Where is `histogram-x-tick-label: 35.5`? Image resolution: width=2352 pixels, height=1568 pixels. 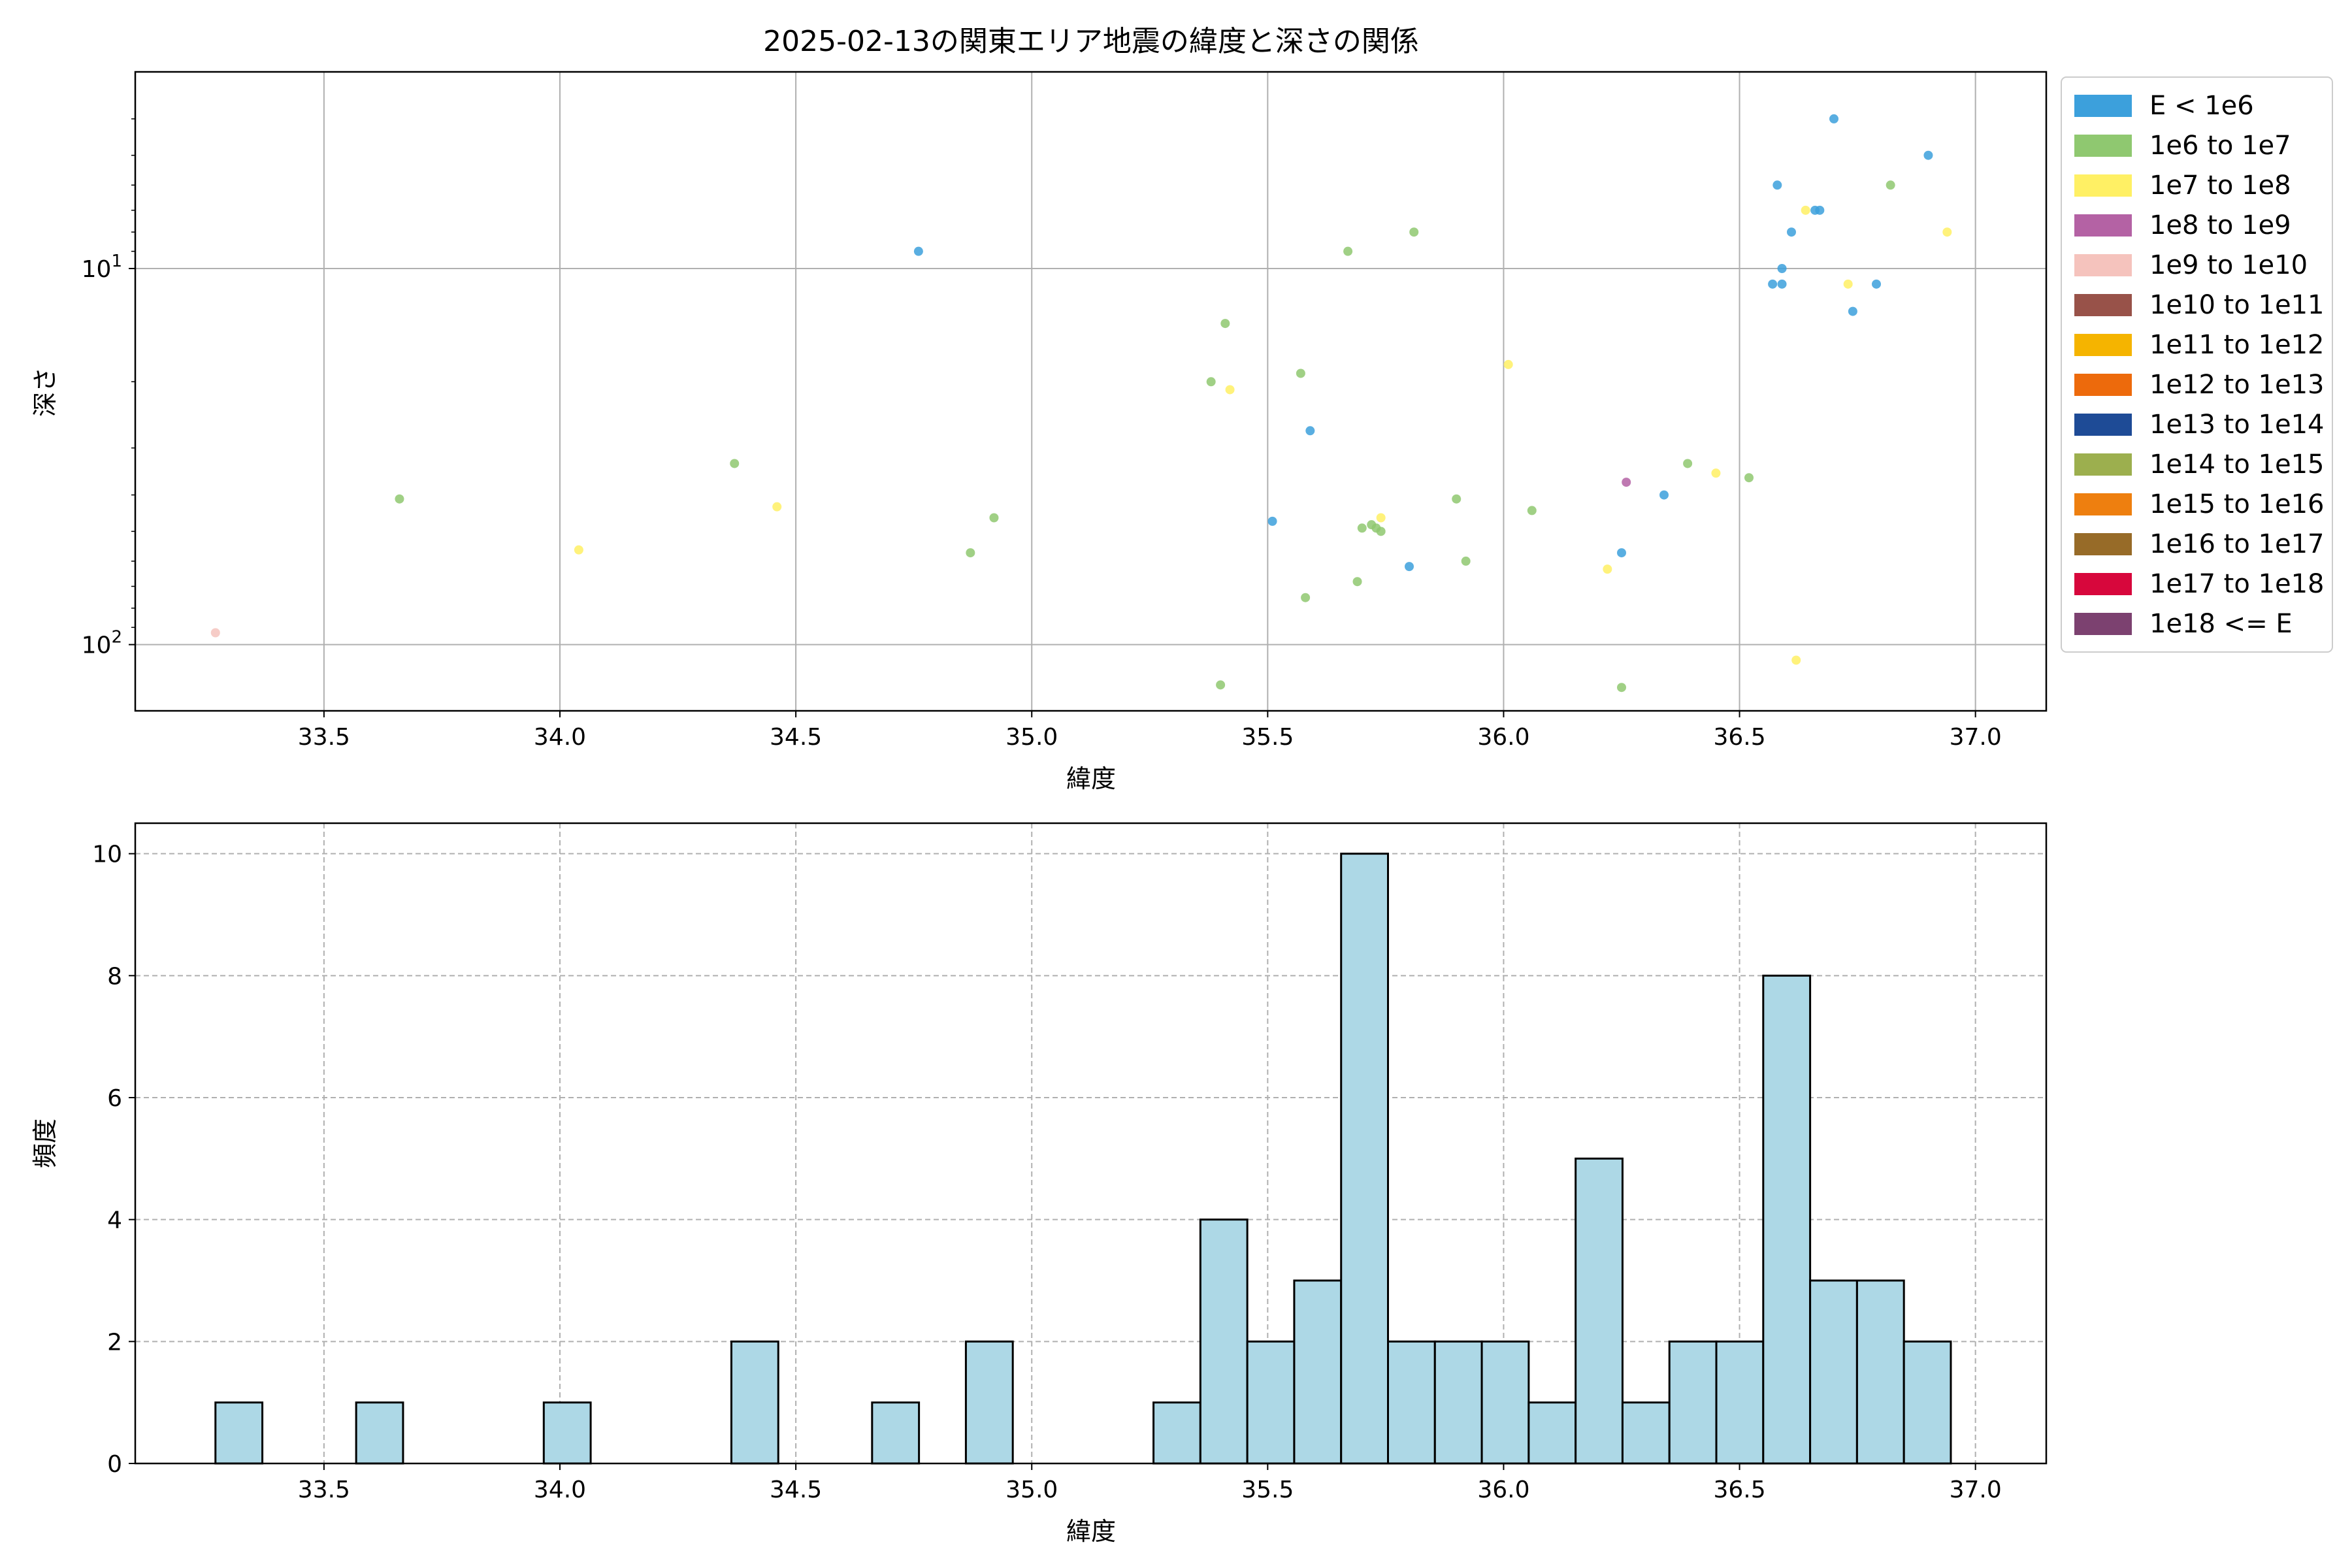
histogram-x-tick-label: 35.5 is located at coordinates (1267, 1490).